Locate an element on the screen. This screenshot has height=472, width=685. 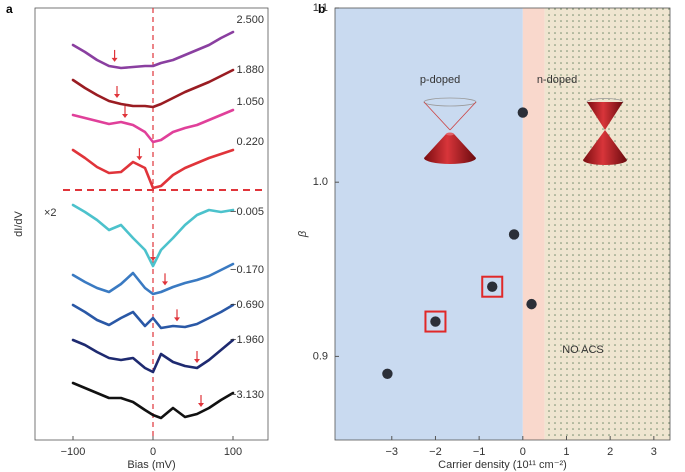
x-tick-label: −3 is located at coordinates (392, 452).